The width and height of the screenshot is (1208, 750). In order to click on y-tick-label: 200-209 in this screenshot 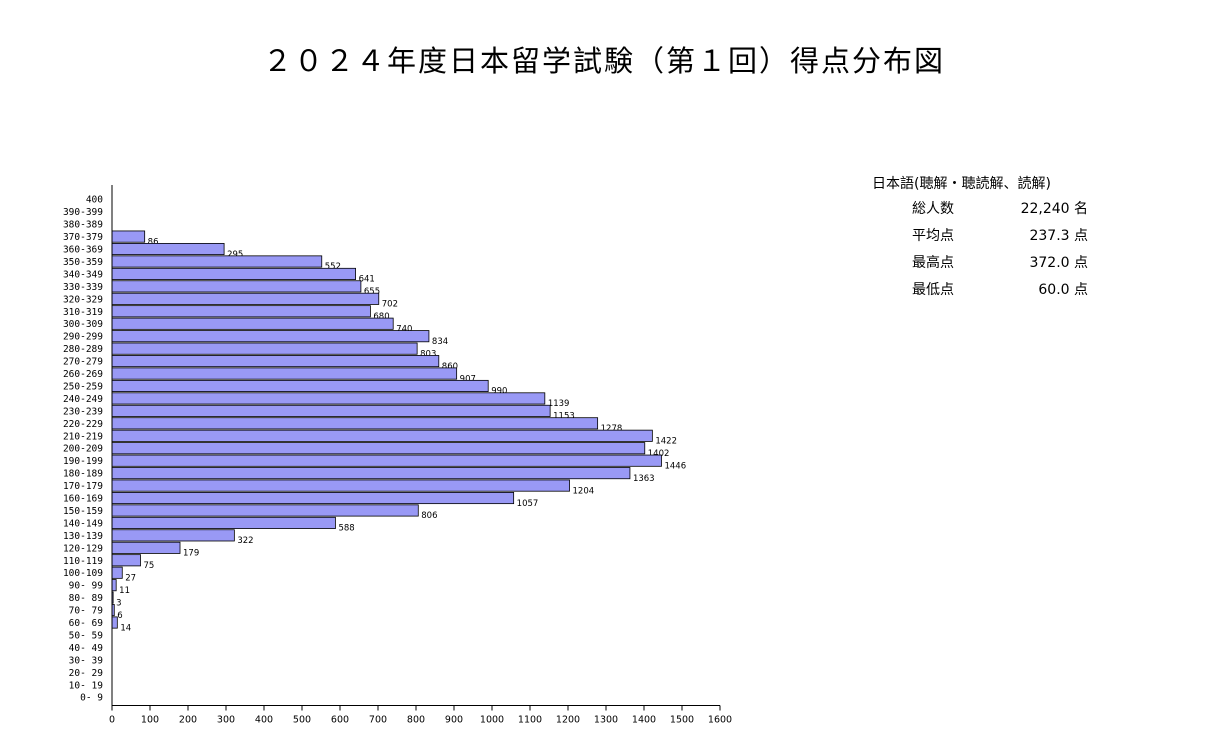, I will do `click(83, 449)`.